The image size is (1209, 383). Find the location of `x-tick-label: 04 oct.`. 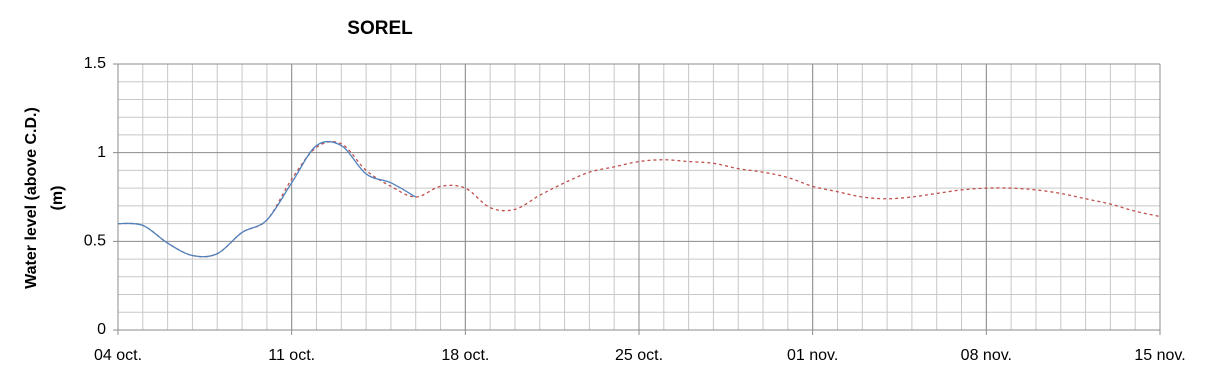

x-tick-label: 04 oct. is located at coordinates (118, 355).